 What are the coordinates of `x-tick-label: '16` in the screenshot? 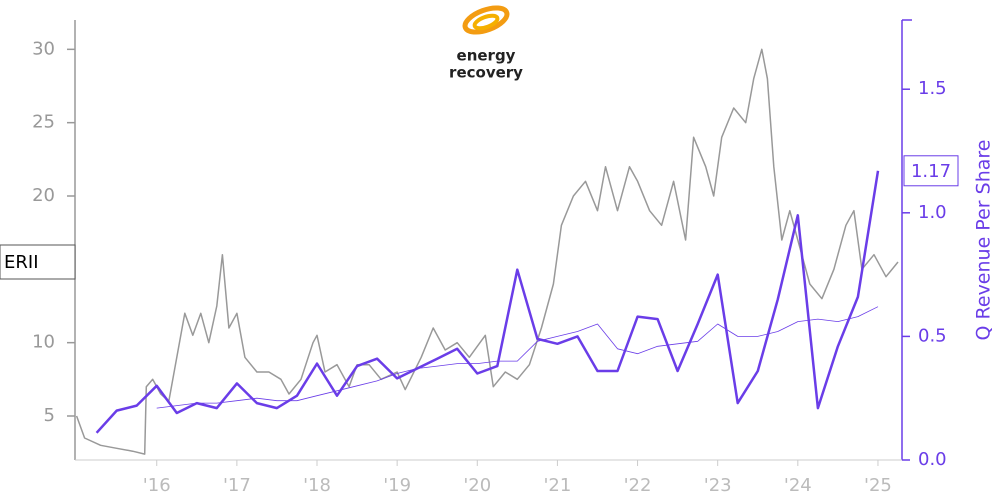 It's located at (157, 485).